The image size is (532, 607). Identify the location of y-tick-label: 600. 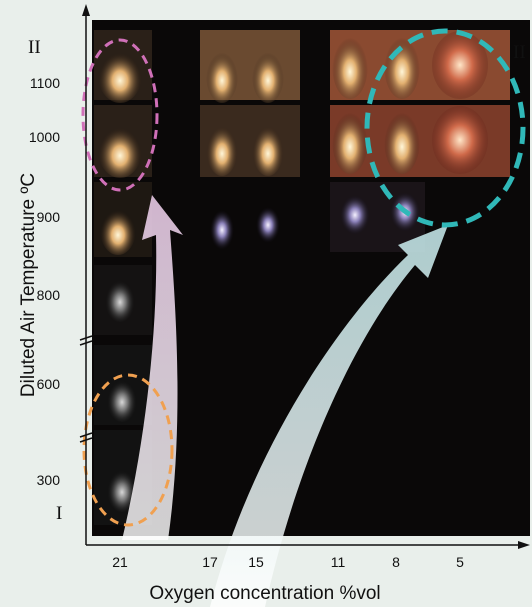
(49, 384).